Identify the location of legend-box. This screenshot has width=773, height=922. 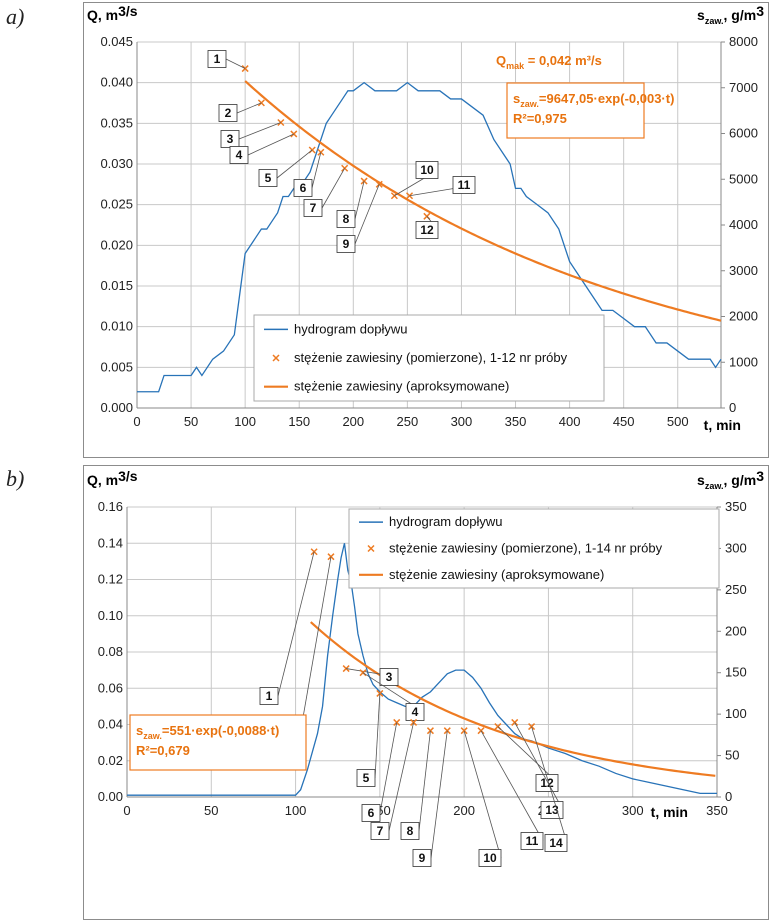
(429, 358).